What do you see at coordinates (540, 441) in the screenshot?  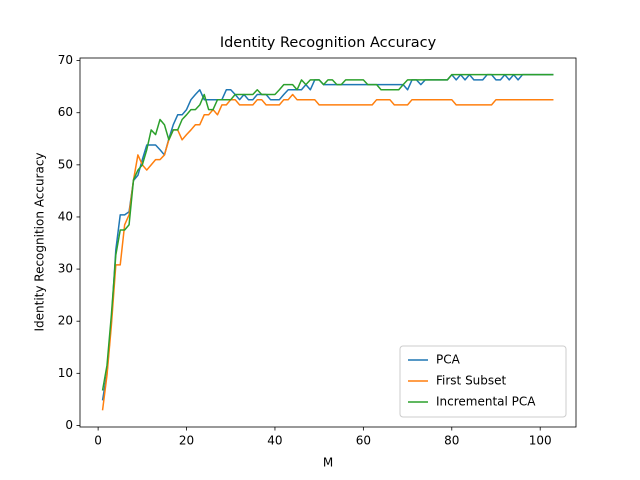 I see `x-tick-label: 100` at bounding box center [540, 441].